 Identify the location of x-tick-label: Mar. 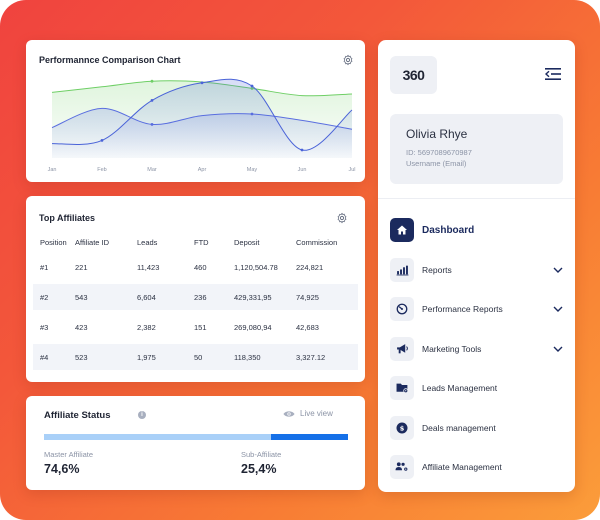
(152, 170).